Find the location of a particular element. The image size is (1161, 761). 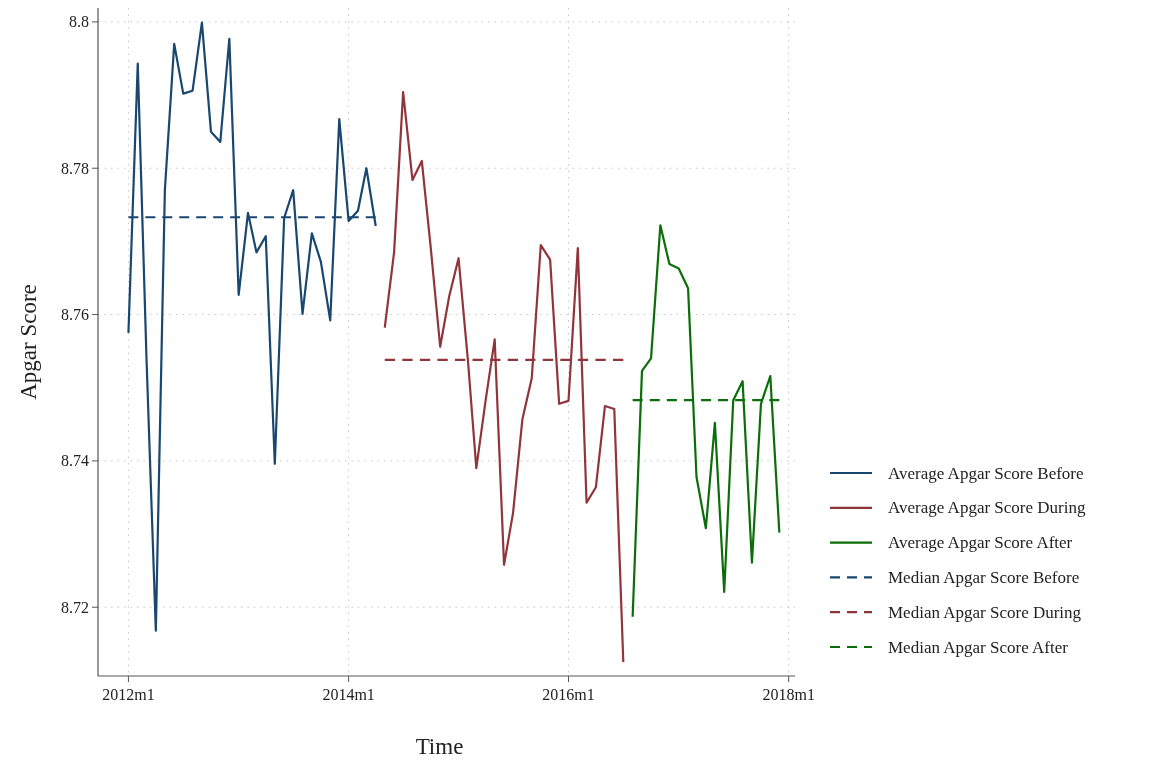

legend-label: Median Apgar Score During is located at coordinates (985, 612).